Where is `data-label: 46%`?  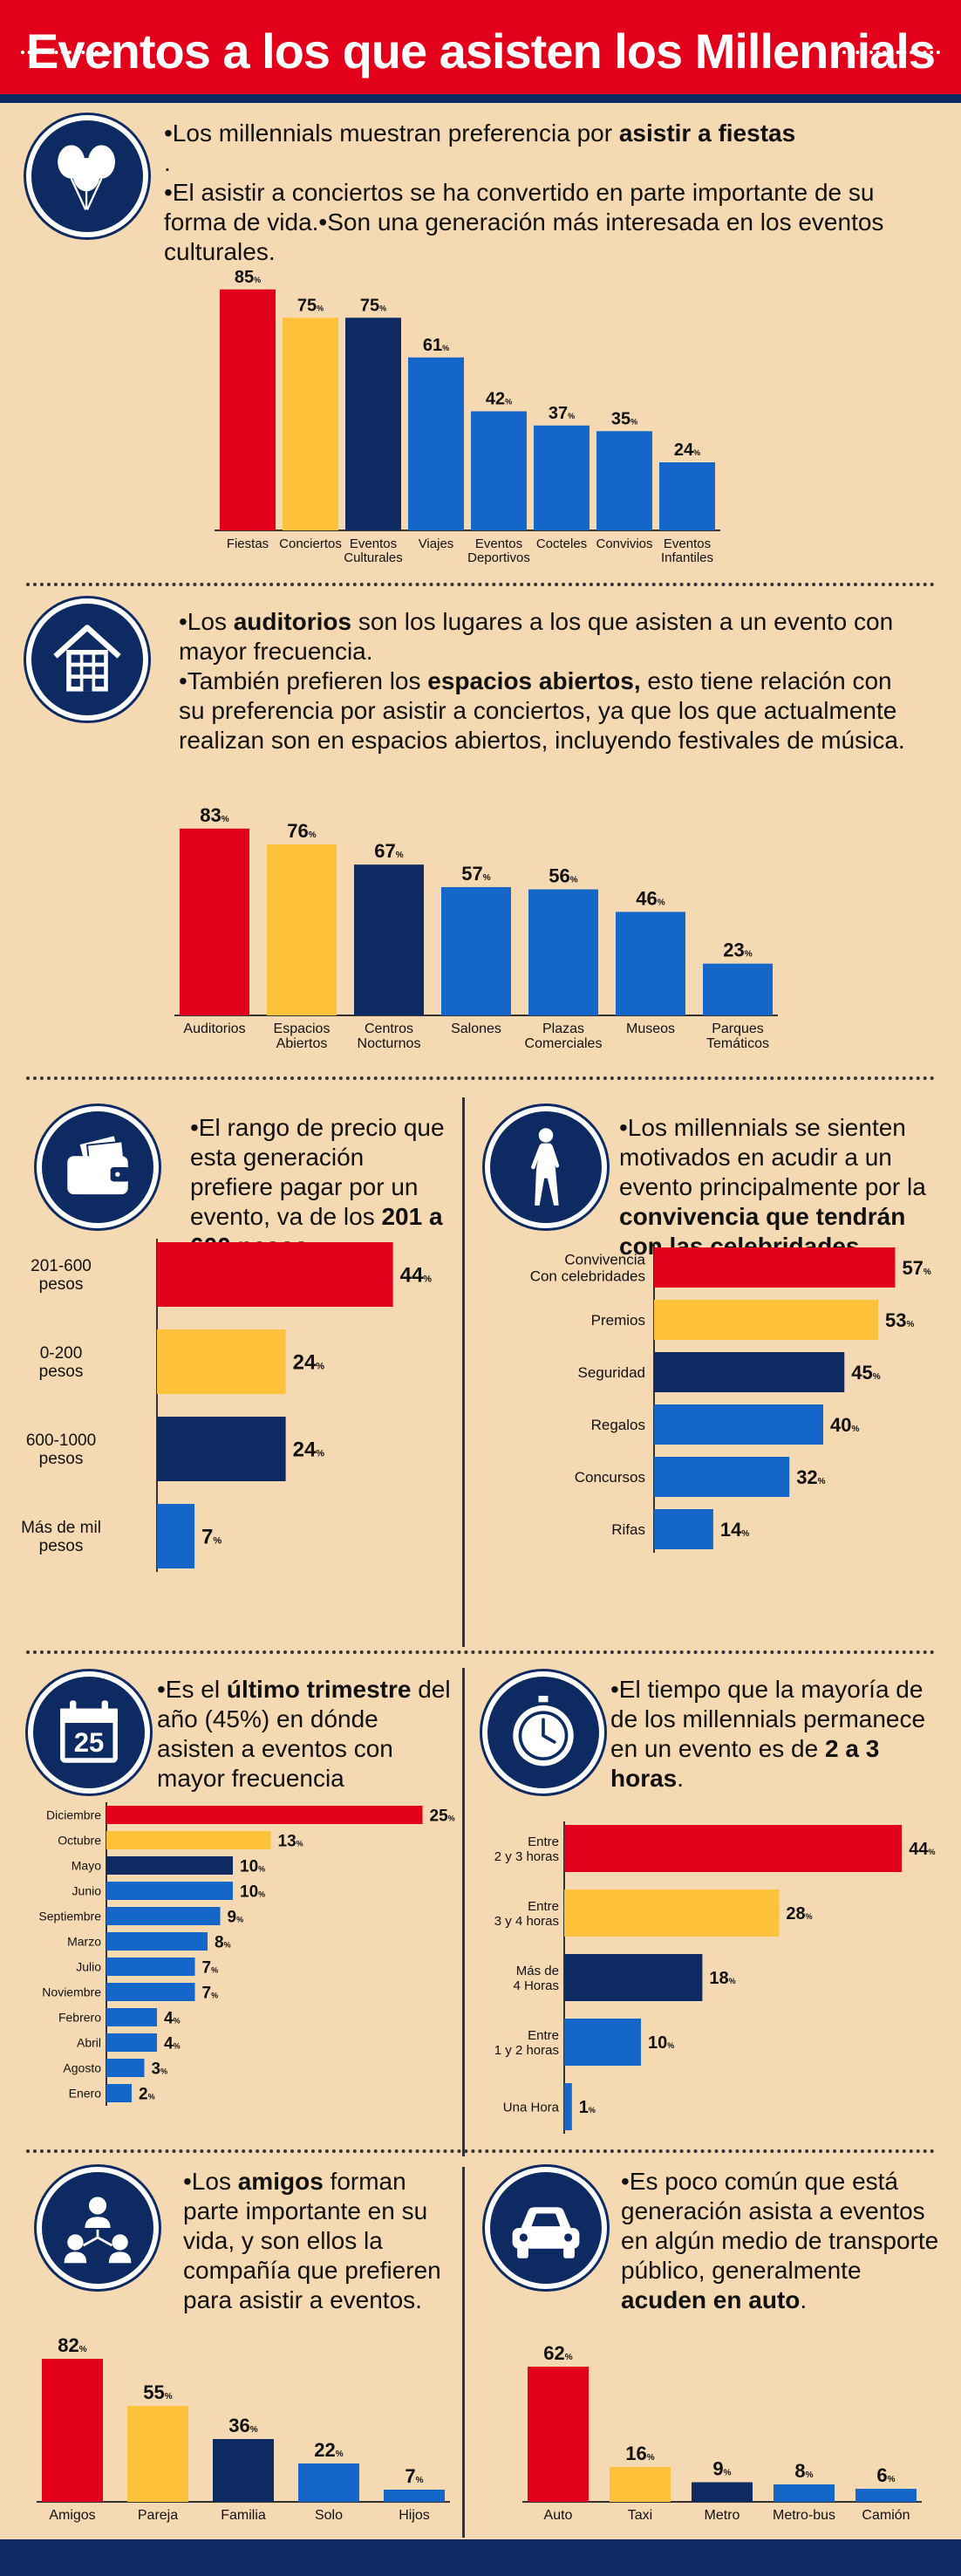 data-label: 46% is located at coordinates (651, 898).